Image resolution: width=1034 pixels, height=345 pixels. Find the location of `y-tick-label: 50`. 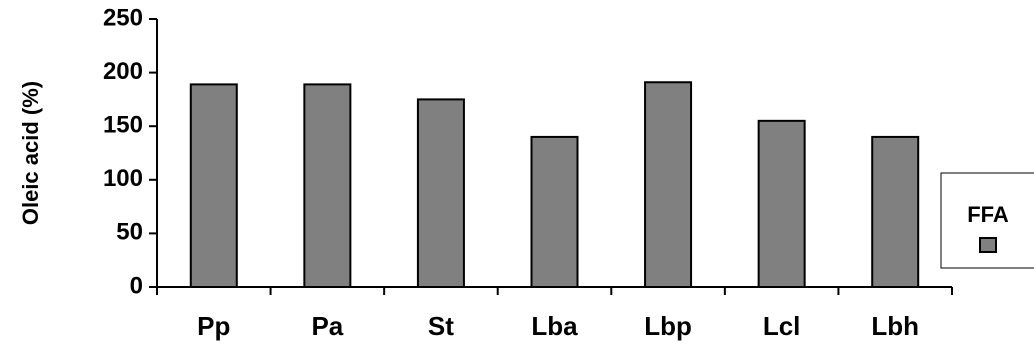

y-tick-label: 50 is located at coordinates (129, 232).